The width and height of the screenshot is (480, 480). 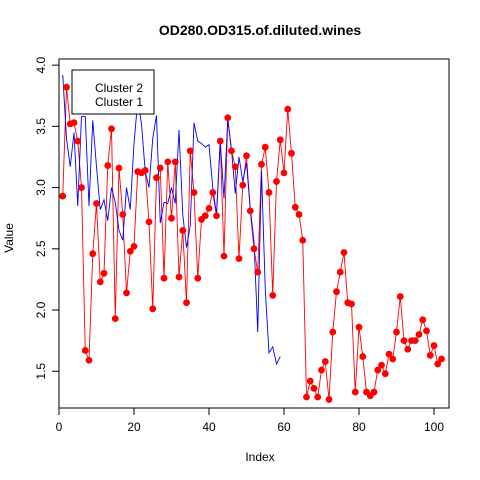 What do you see at coordinates (41, 187) in the screenshot?
I see `y-tick-label: 3.0` at bounding box center [41, 187].